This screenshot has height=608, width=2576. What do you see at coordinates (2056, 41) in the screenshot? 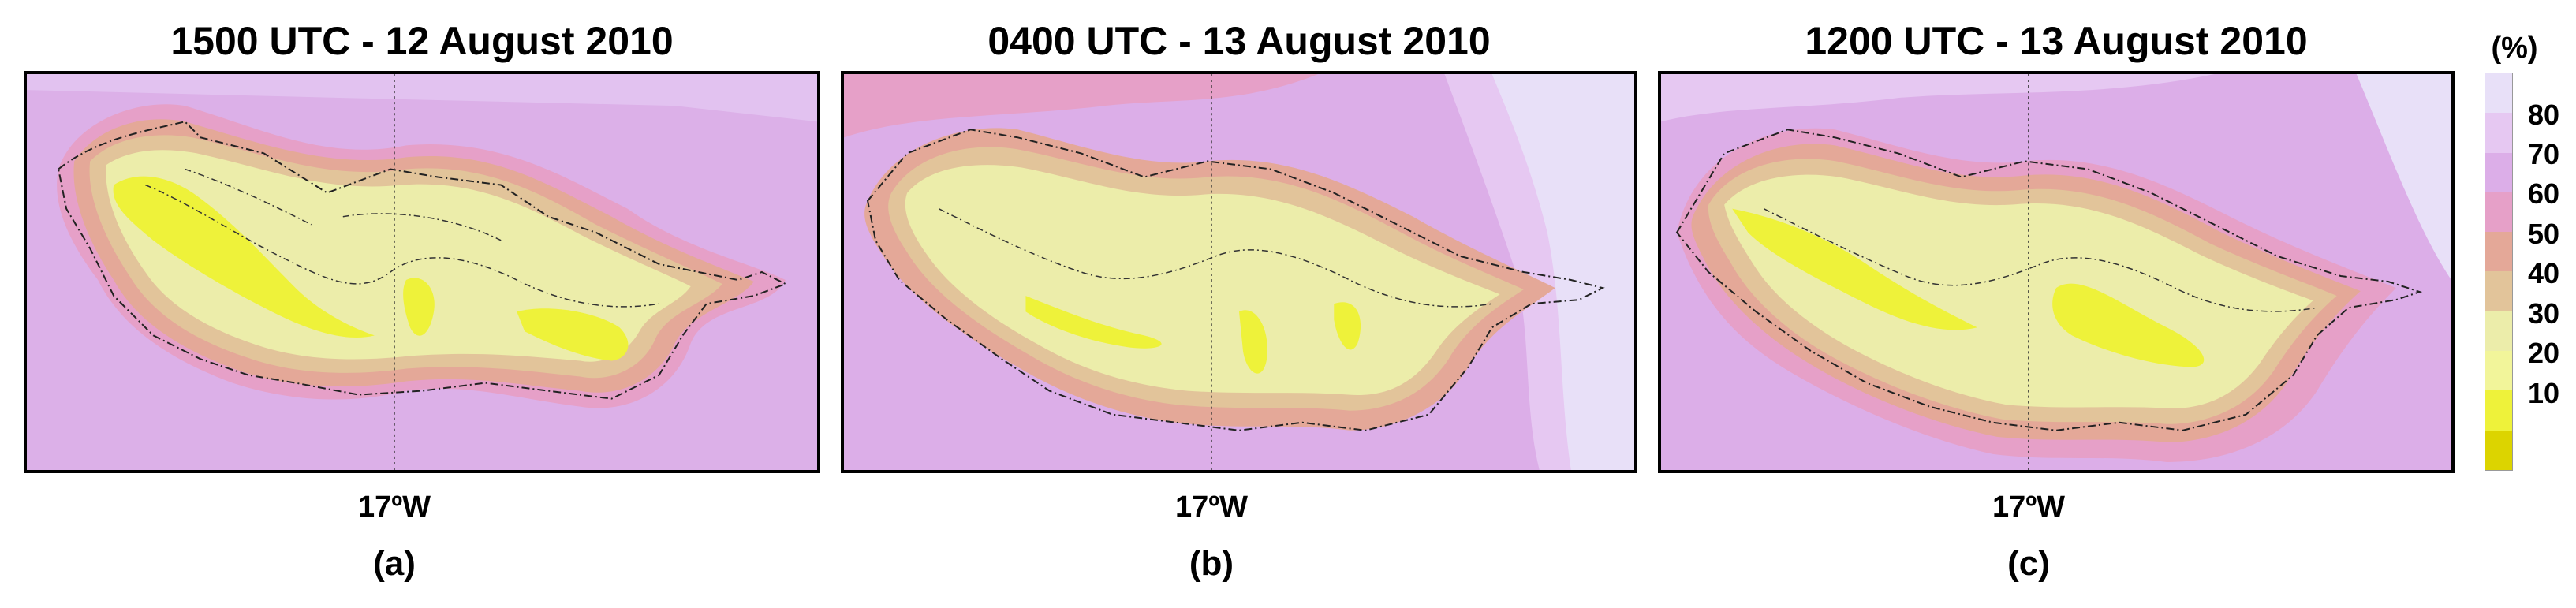
I see `panel-c-title: 1200 UTC - 13 August 2010` at bounding box center [2056, 41].